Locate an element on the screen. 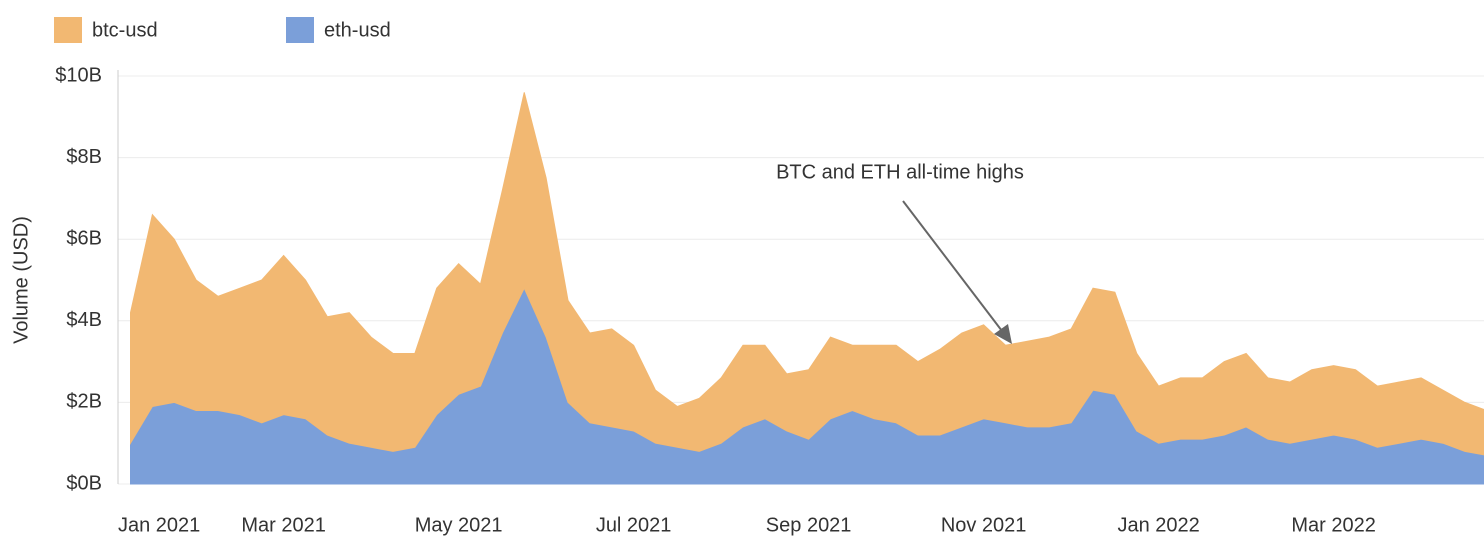 The image size is (1484, 536). annotation: BTC and ETH all-time highs is located at coordinates (900, 172).